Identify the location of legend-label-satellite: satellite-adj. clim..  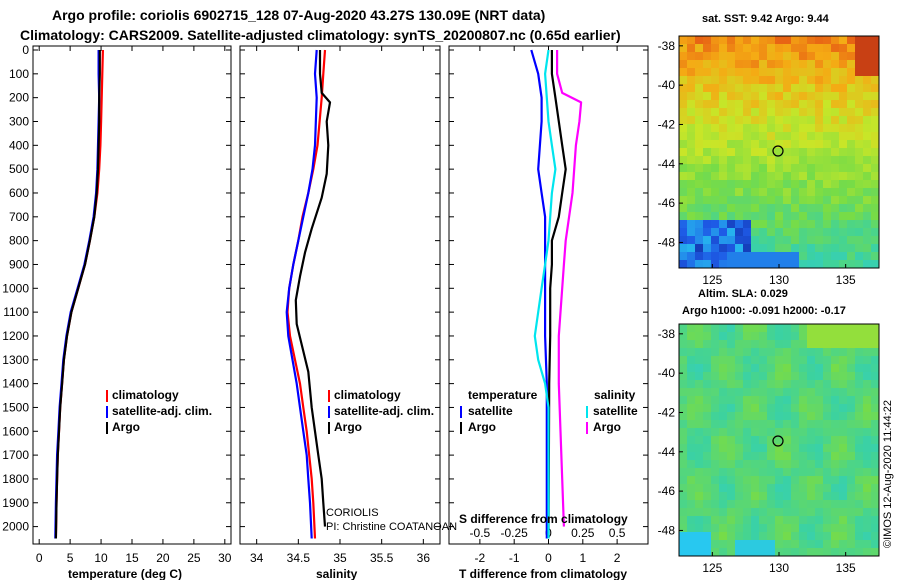
(162, 411).